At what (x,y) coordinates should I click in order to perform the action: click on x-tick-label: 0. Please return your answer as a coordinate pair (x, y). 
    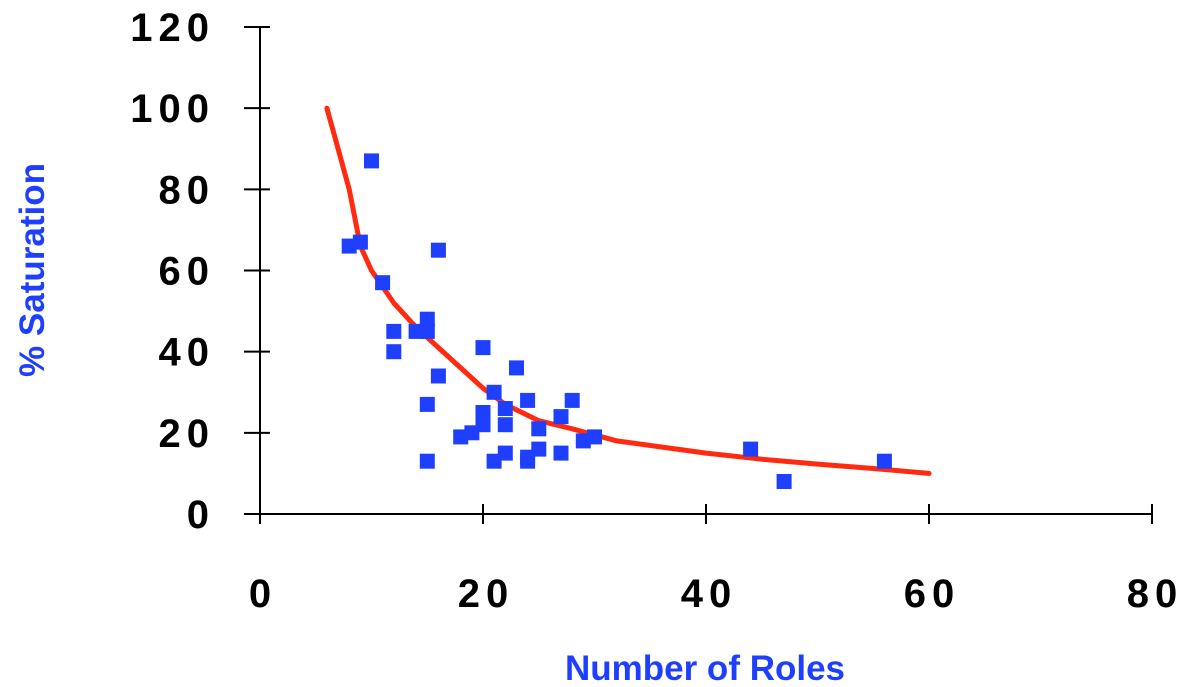
    Looking at the image, I should click on (263, 594).